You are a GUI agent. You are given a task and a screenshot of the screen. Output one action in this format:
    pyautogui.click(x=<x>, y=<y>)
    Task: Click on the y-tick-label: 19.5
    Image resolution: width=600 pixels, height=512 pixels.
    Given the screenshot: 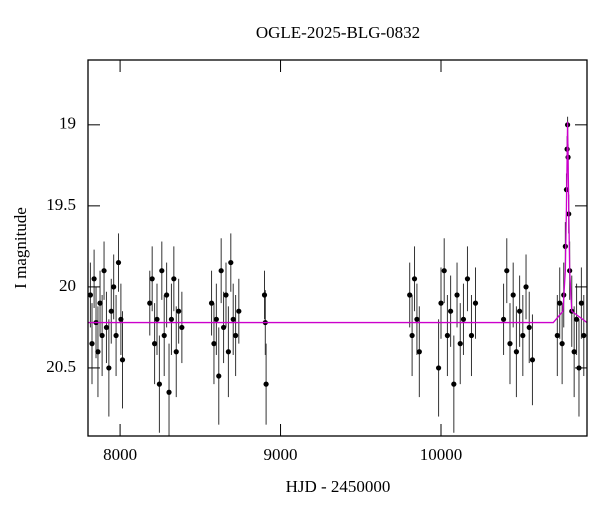 What is the action you would take?
    pyautogui.click(x=61, y=204)
    